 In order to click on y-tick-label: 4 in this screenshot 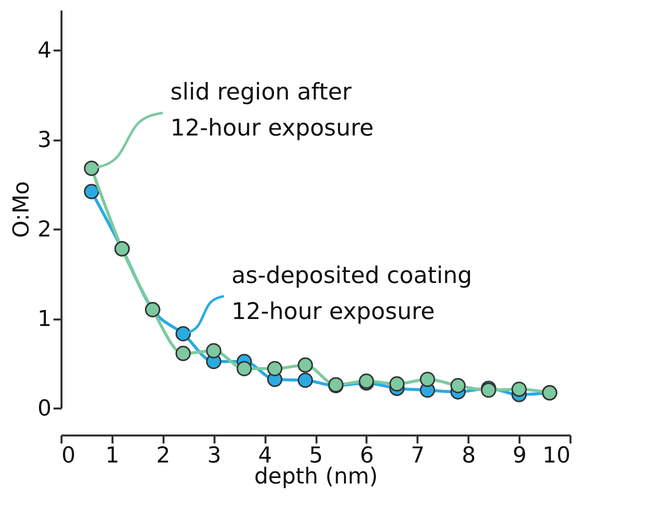, I will do `click(45, 51)`.